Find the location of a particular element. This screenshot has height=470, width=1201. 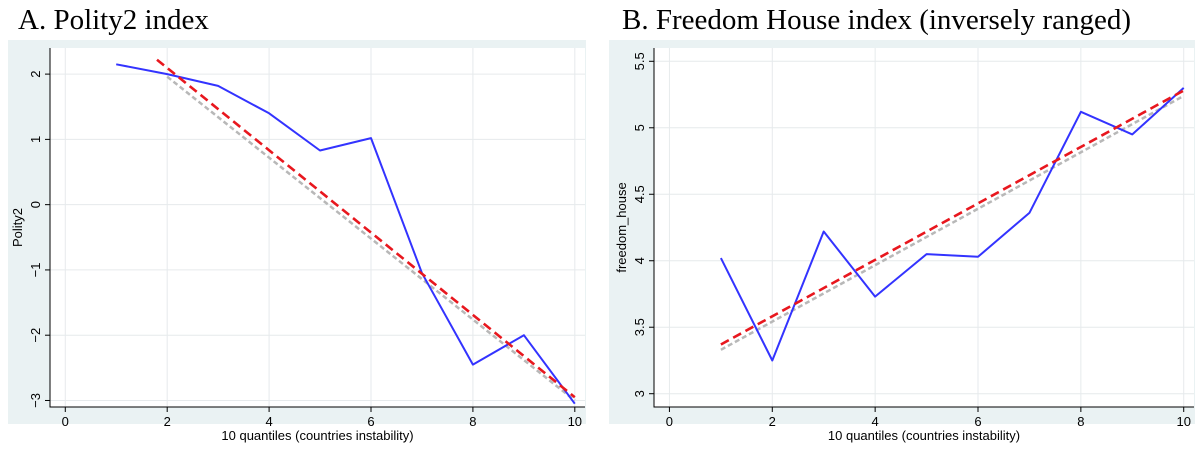

chart-a-x-axis-title: 10 quantiles (countries instability) is located at coordinates (317, 435).